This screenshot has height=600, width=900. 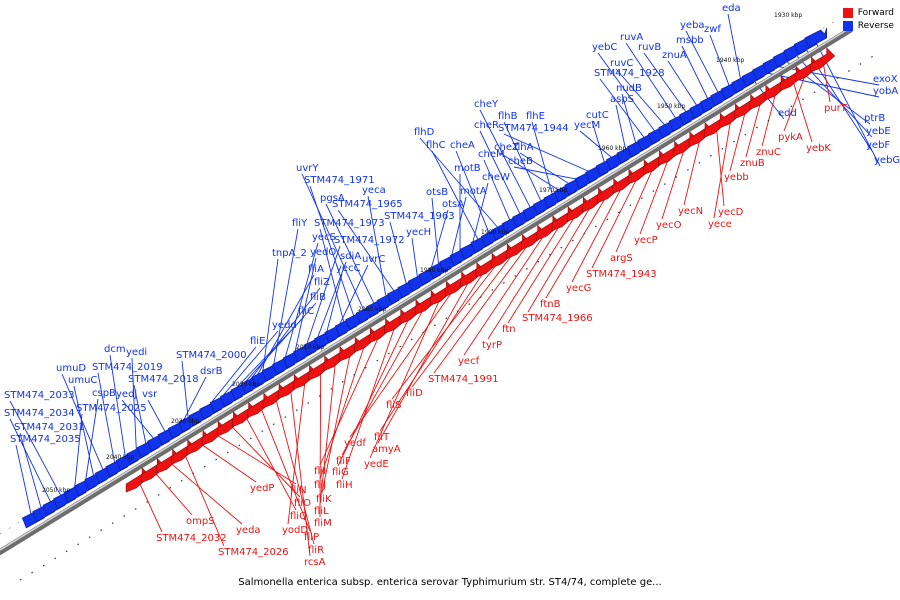 What do you see at coordinates (508, 116) in the screenshot?
I see `gene-label-flhb: flhB` at bounding box center [508, 116].